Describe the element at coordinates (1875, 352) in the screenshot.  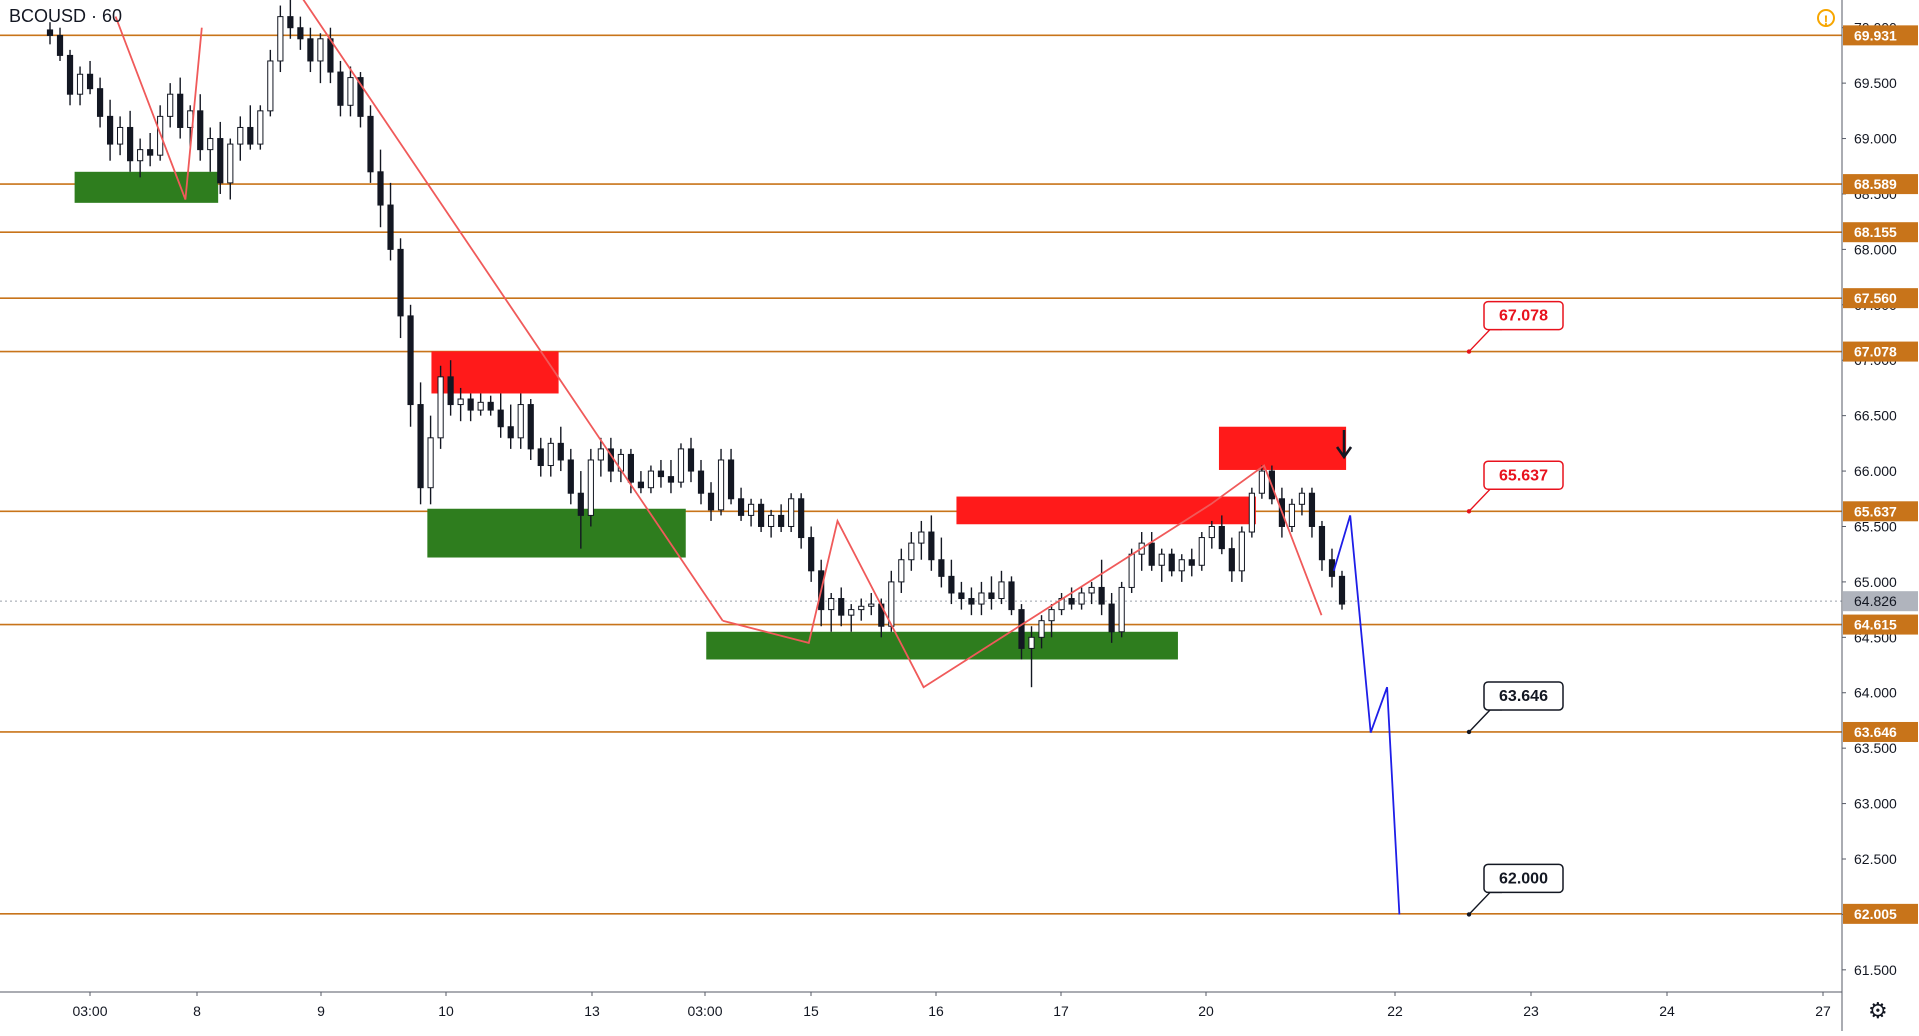
I see `level-price-label: 67.078` at that location.